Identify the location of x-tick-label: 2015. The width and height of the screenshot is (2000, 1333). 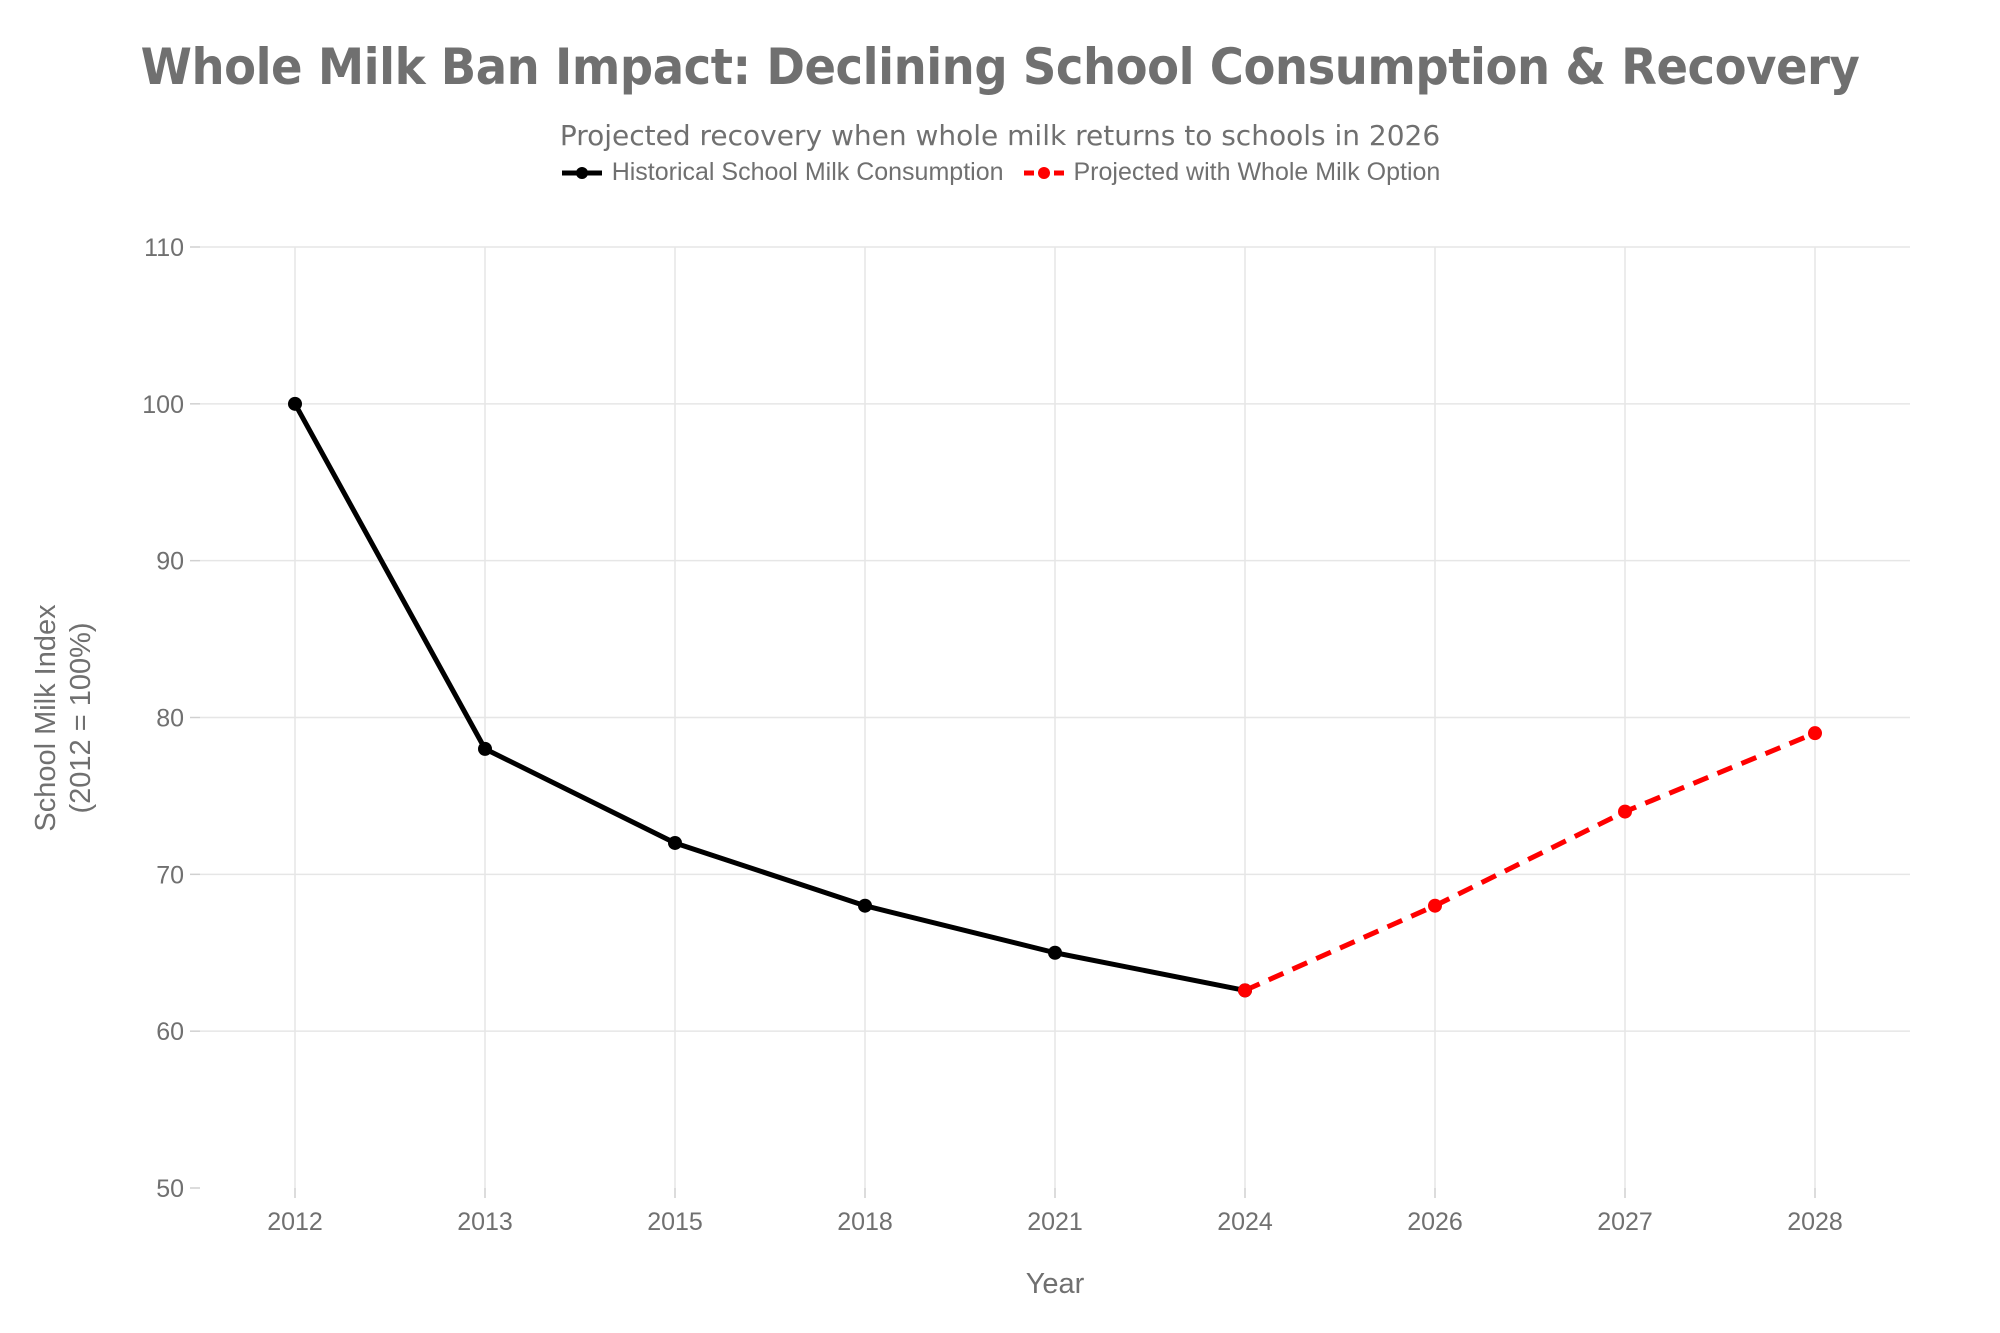
(675, 1222).